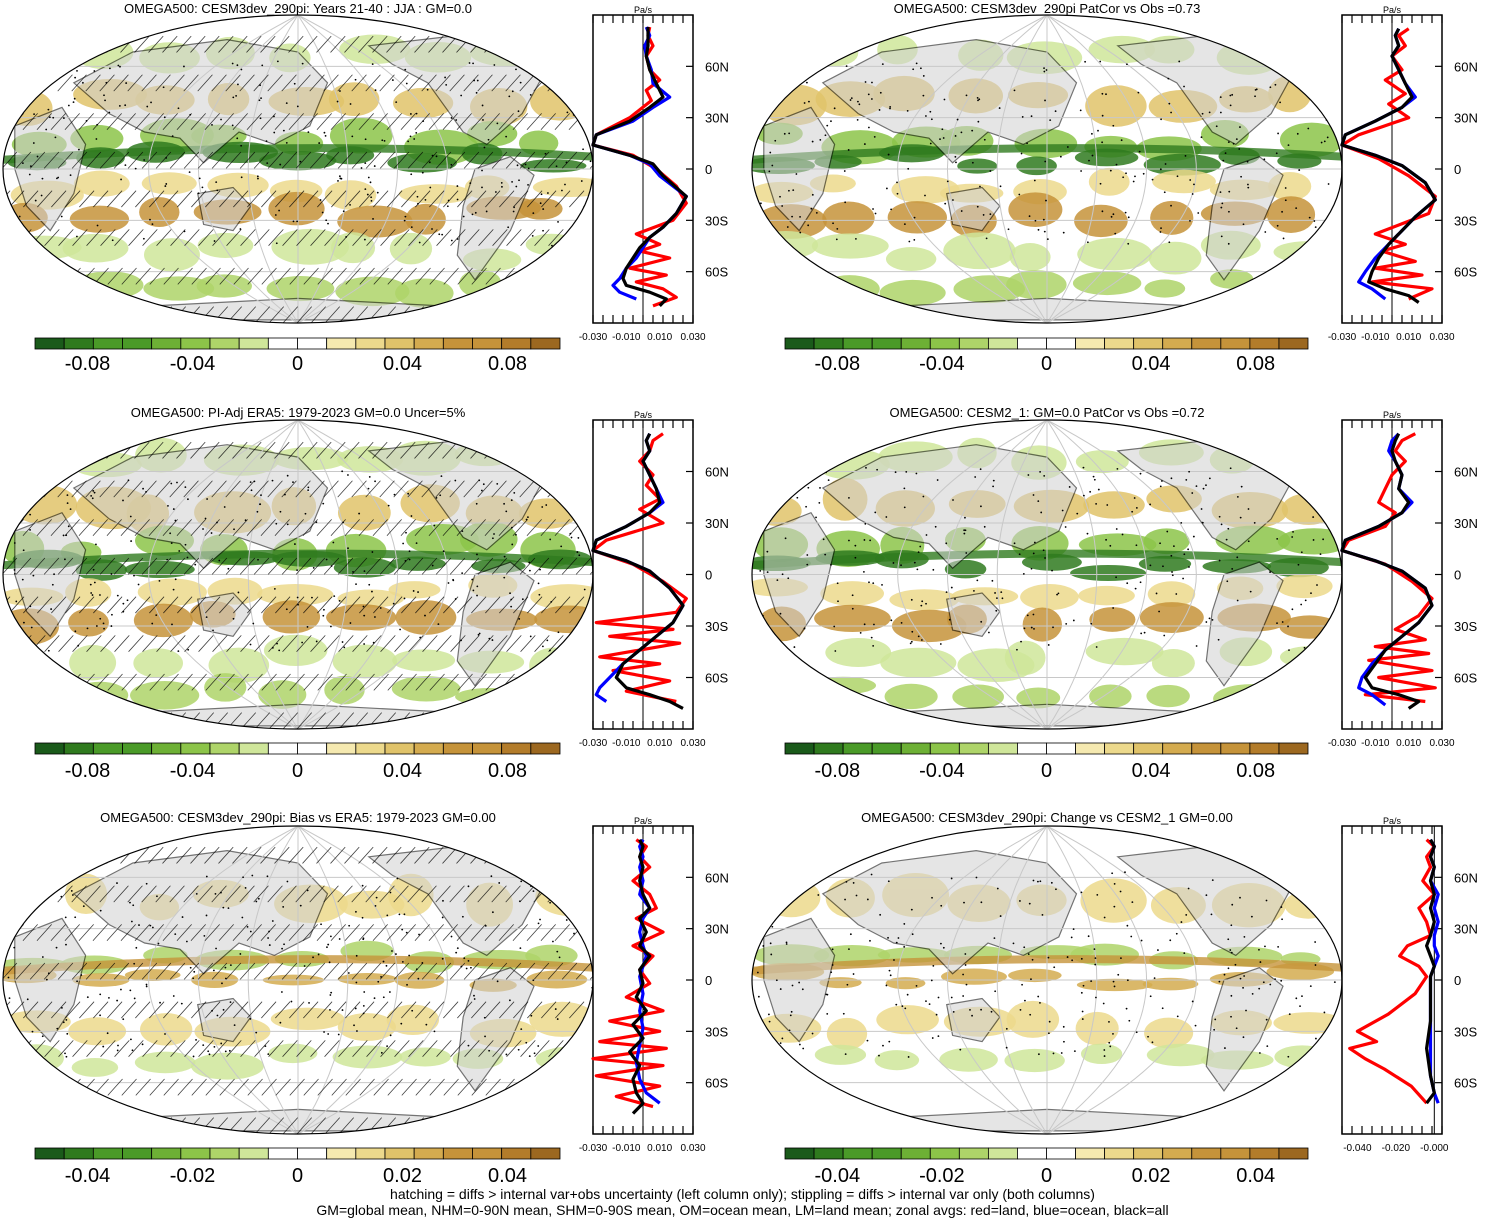  I want to click on colorbar-2: -0.08 -0.04 0 0.04 0.08, so click(1046, 356).